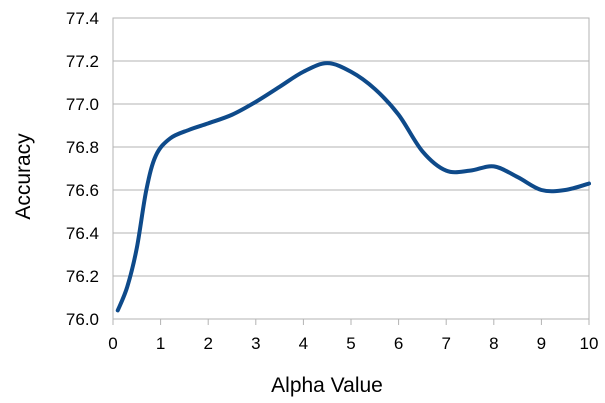 This screenshot has width=605, height=403. I want to click on y-tick-label: 76.2, so click(82, 276).